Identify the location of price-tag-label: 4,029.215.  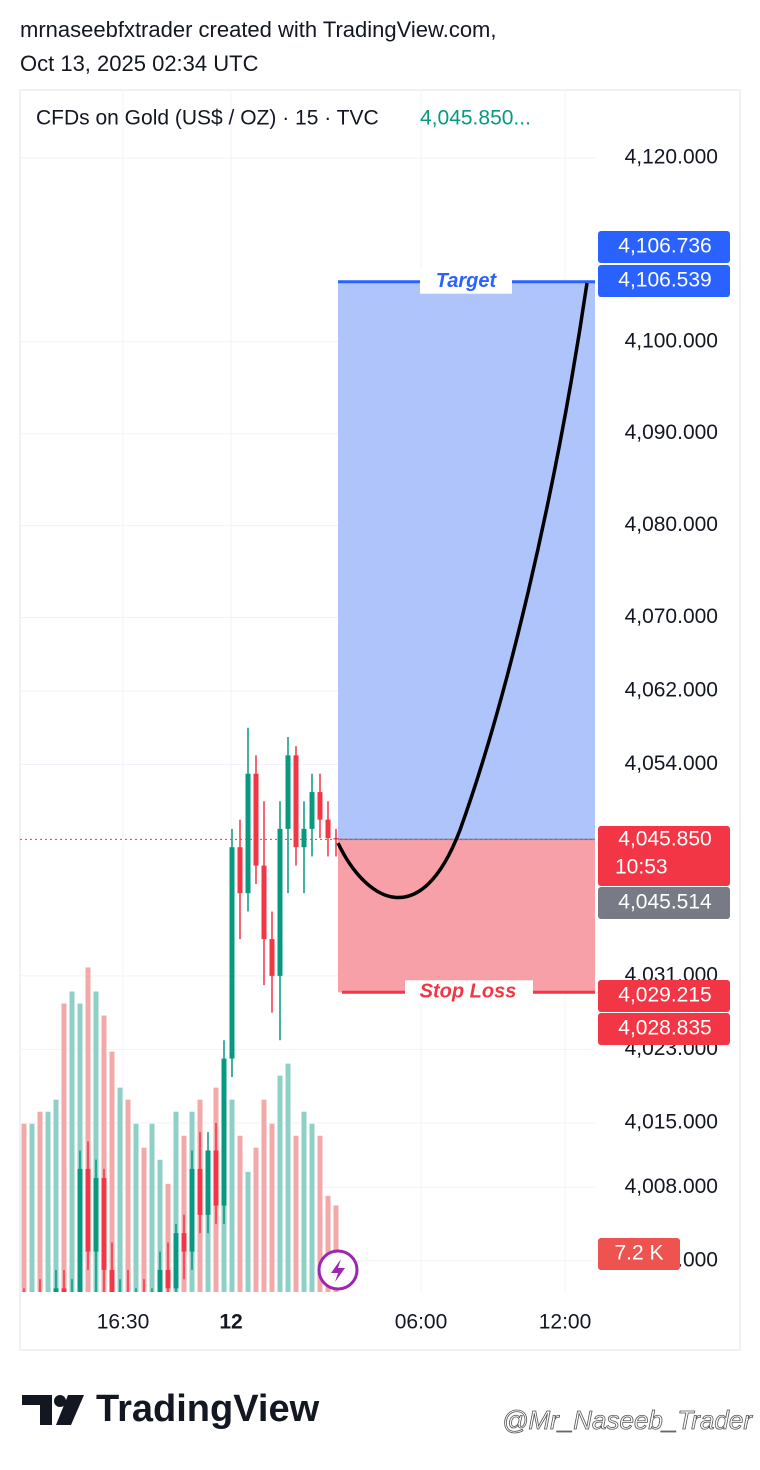
(664, 995).